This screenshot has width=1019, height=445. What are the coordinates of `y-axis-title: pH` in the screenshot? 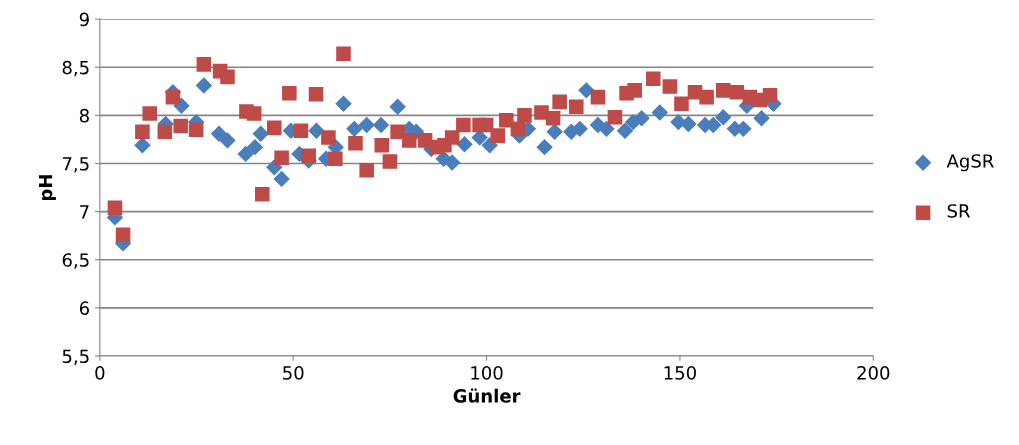 It's located at (47, 188).